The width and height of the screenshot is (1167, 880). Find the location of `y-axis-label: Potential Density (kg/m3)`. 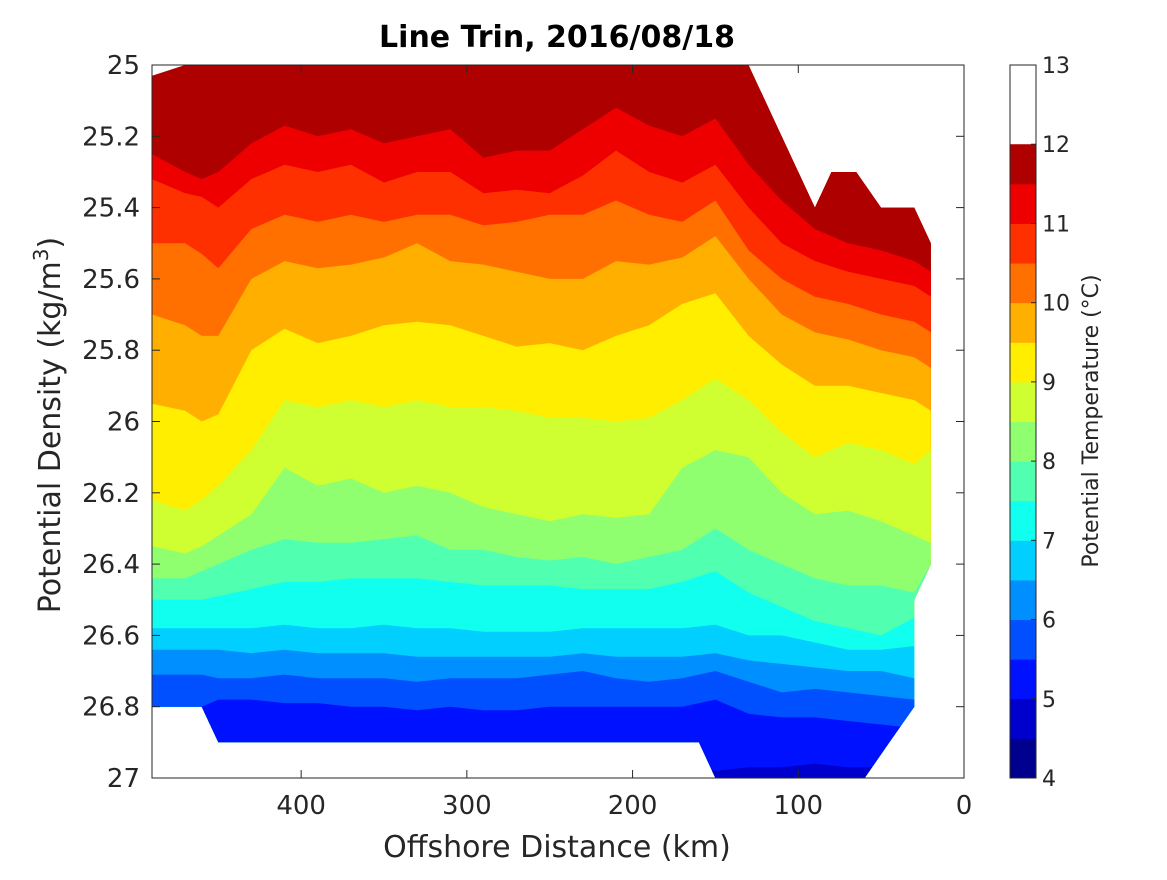

y-axis-label: Potential Density (kg/m3) is located at coordinates (48, 425).